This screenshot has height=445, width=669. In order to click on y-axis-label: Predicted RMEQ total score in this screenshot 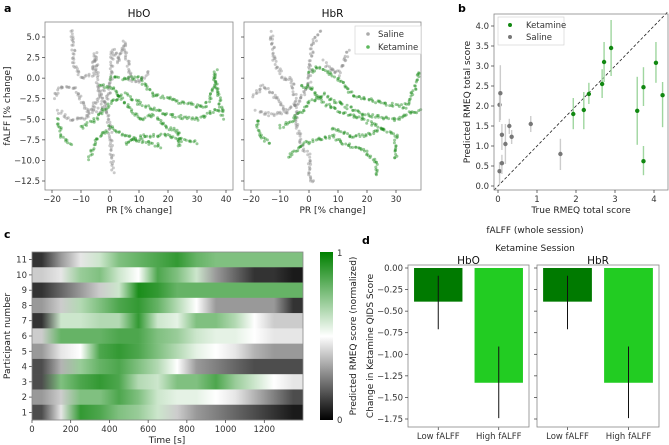, I will do `click(468, 101)`.